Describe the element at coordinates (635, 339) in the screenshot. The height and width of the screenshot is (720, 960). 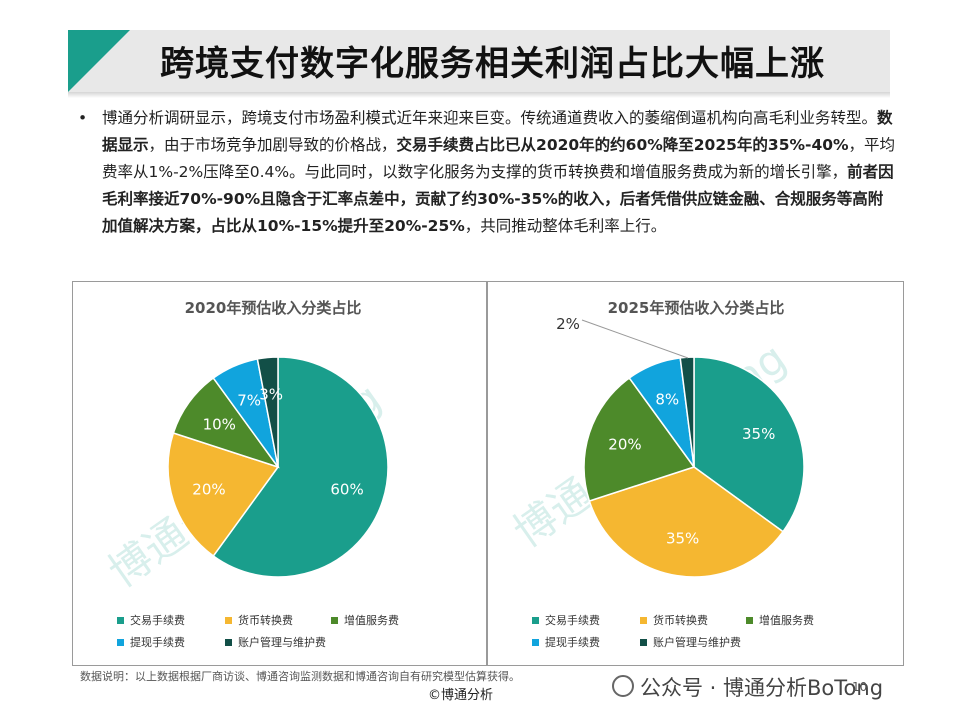
I see `leader-line` at that location.